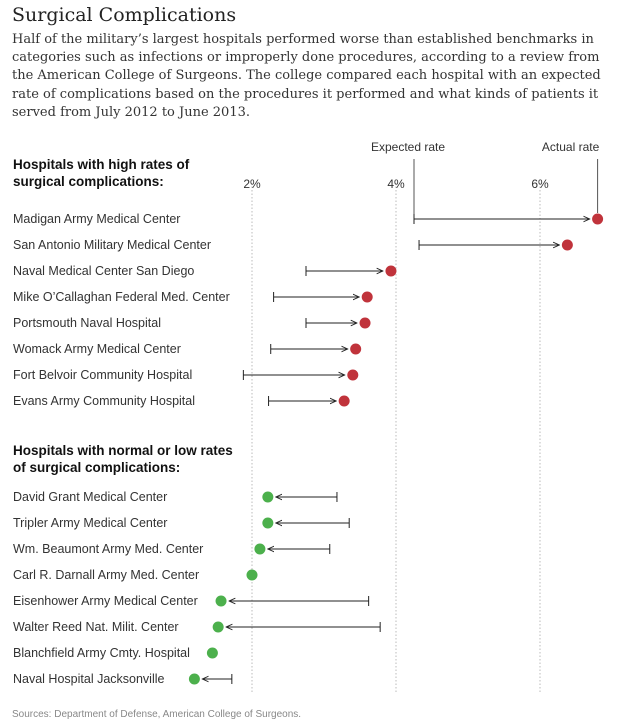  What do you see at coordinates (108, 549) in the screenshot?
I see `hospital-label: Wm. Beaumont Army Med. Center` at bounding box center [108, 549].